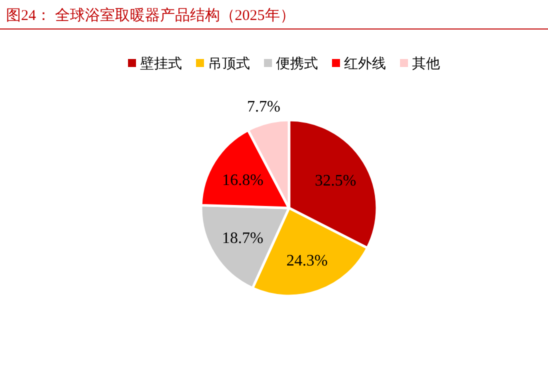  Describe the element at coordinates (243, 238) in the screenshot. I see `data-label: 18.7%` at that location.